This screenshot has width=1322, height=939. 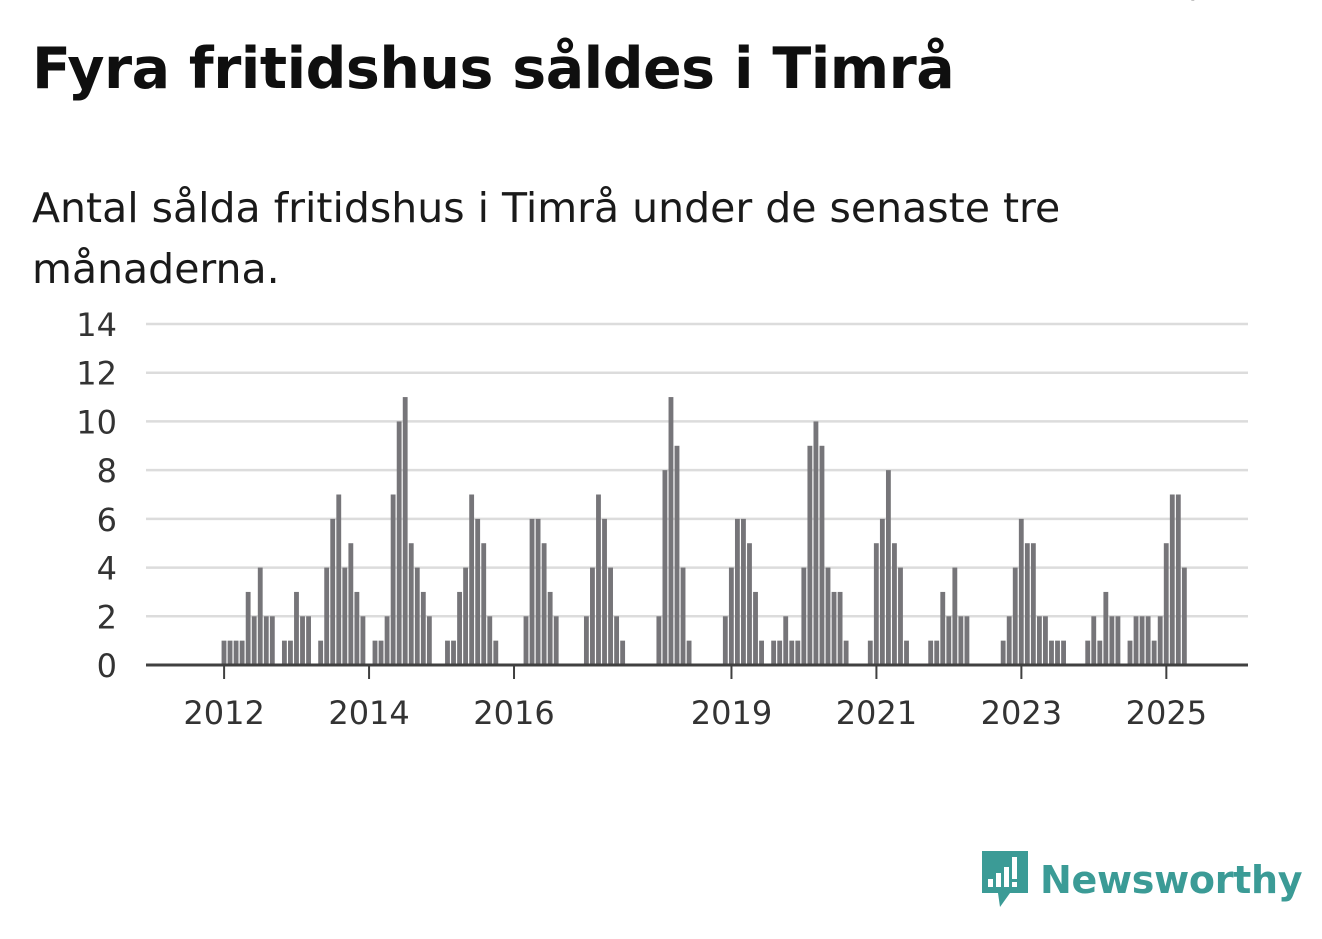 I want to click on x-tick-label: 2023, so click(x=1021, y=713).